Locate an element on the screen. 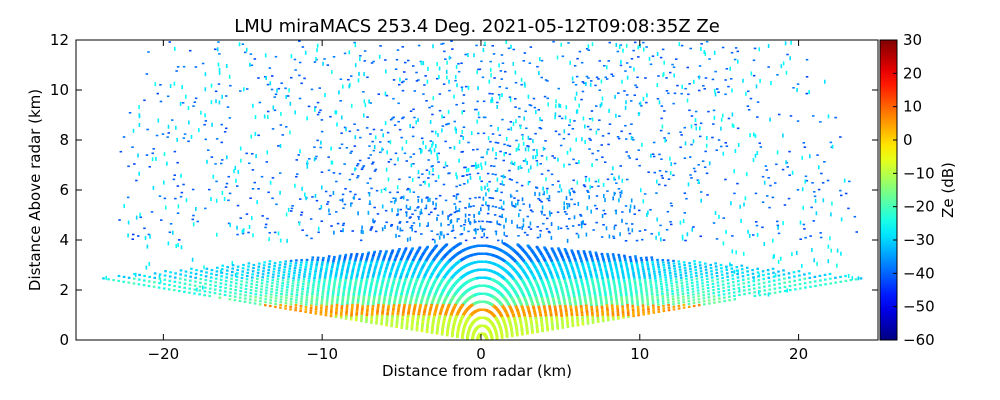 The height and width of the screenshot is (400, 1000). y-axis-label: Distance Above radar (km) is located at coordinates (35, 190).